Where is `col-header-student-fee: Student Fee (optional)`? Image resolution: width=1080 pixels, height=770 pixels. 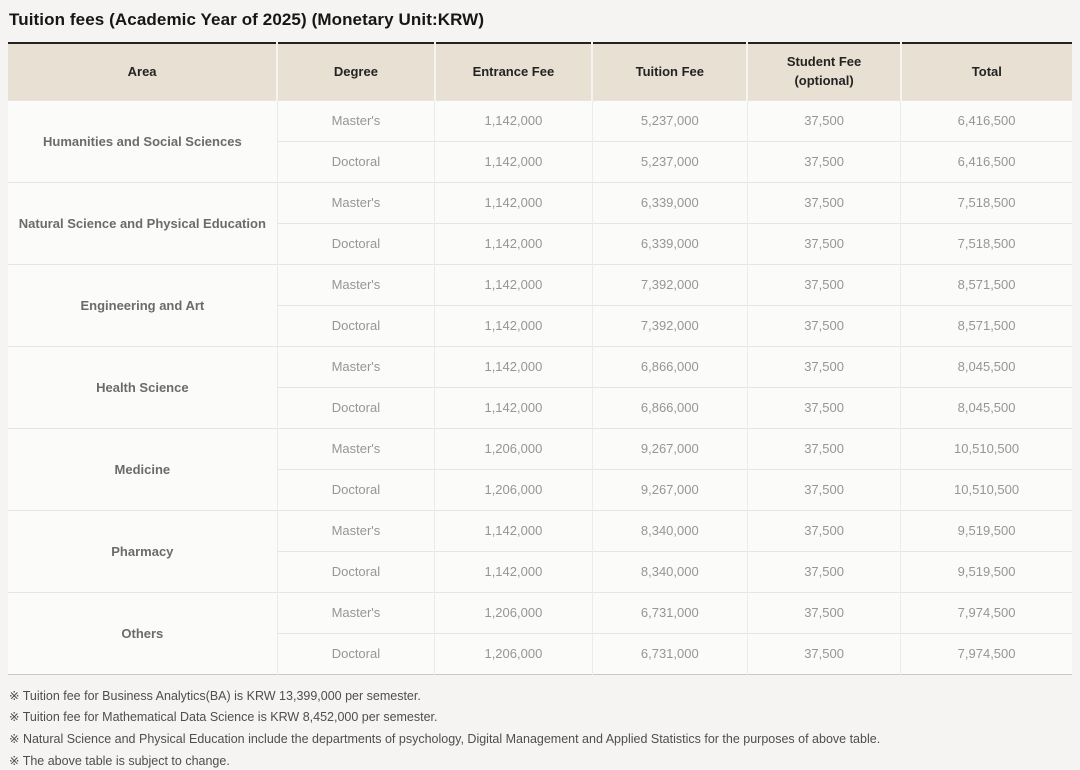
col-header-student-fee: Student Fee (optional) is located at coordinates (823, 71).